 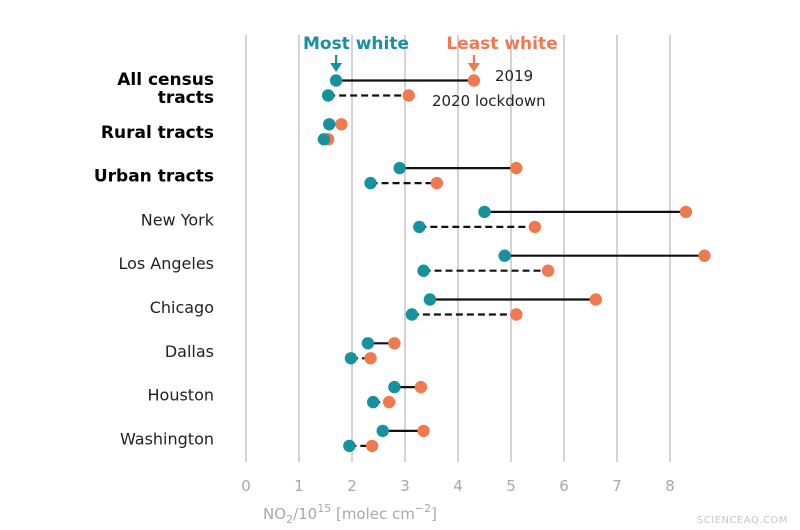 What do you see at coordinates (670, 486) in the screenshot?
I see `x-tick-label-8: 8` at bounding box center [670, 486].